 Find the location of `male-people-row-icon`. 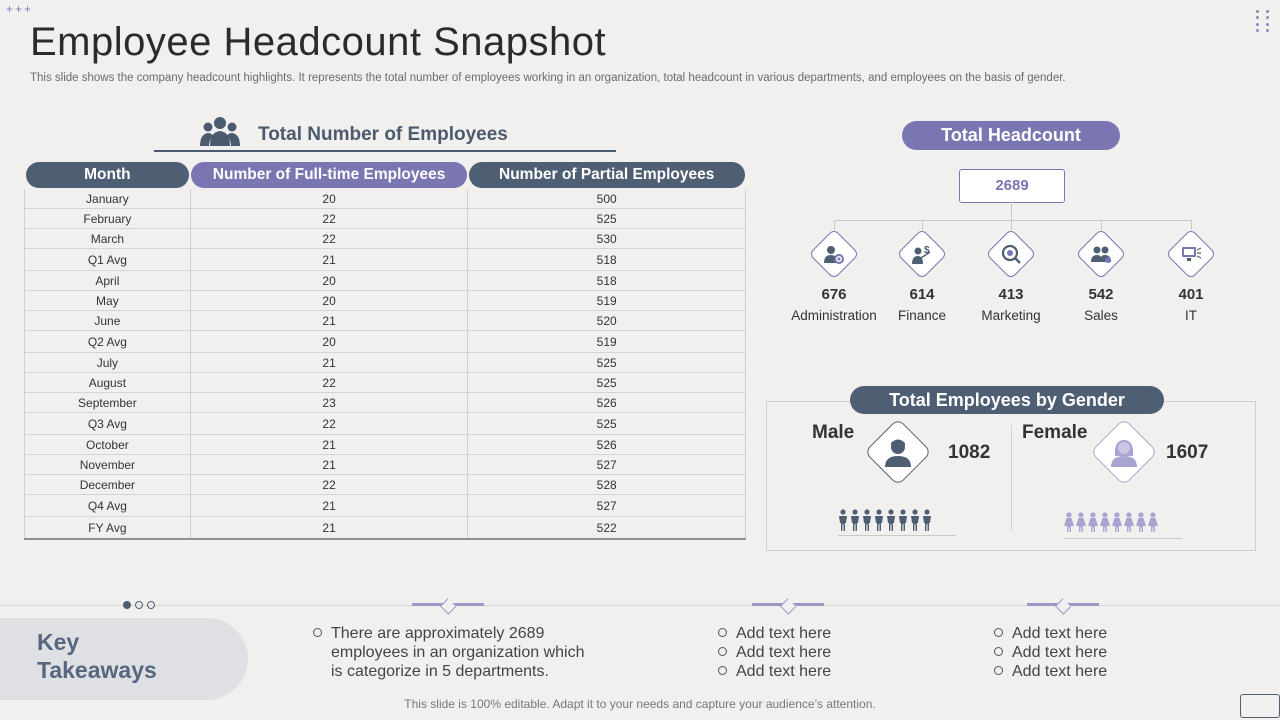

male-people-row-icon is located at coordinates (885, 522).